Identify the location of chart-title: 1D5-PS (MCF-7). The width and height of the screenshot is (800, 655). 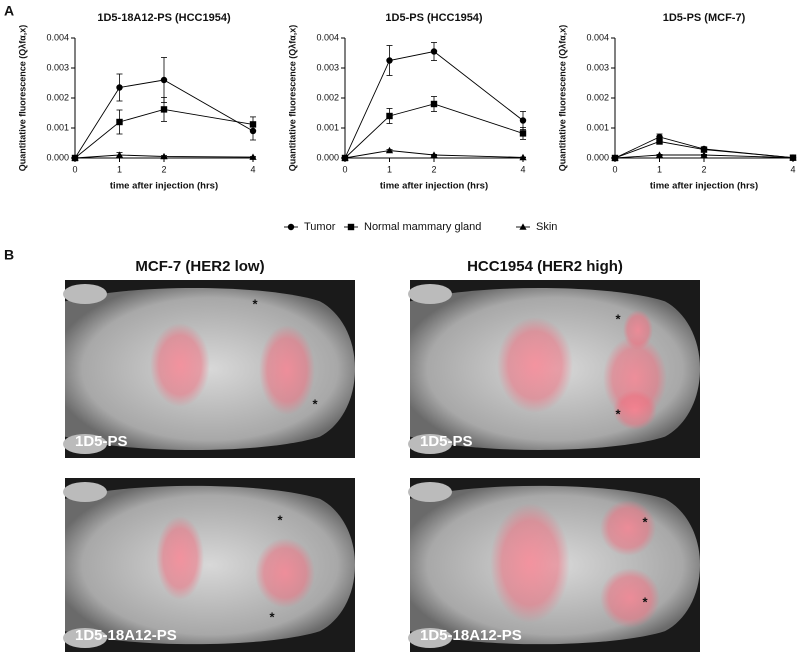
(704, 18).